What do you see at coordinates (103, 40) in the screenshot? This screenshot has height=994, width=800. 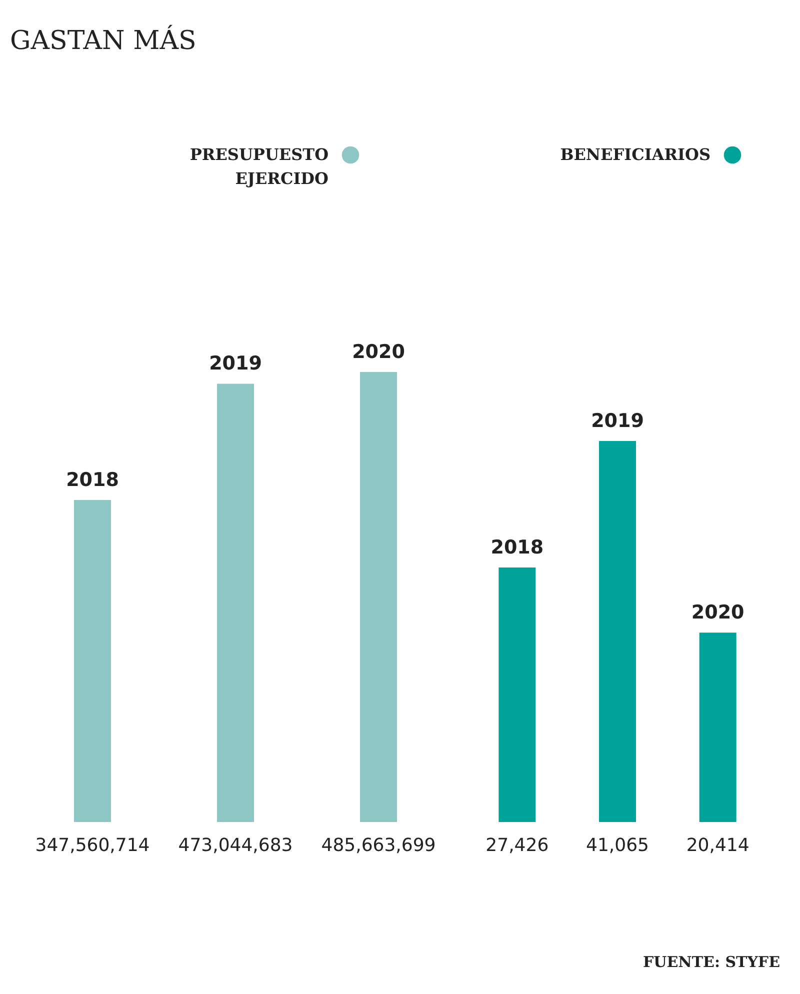 I see `chart-title: GASTAN MÁS` at bounding box center [103, 40].